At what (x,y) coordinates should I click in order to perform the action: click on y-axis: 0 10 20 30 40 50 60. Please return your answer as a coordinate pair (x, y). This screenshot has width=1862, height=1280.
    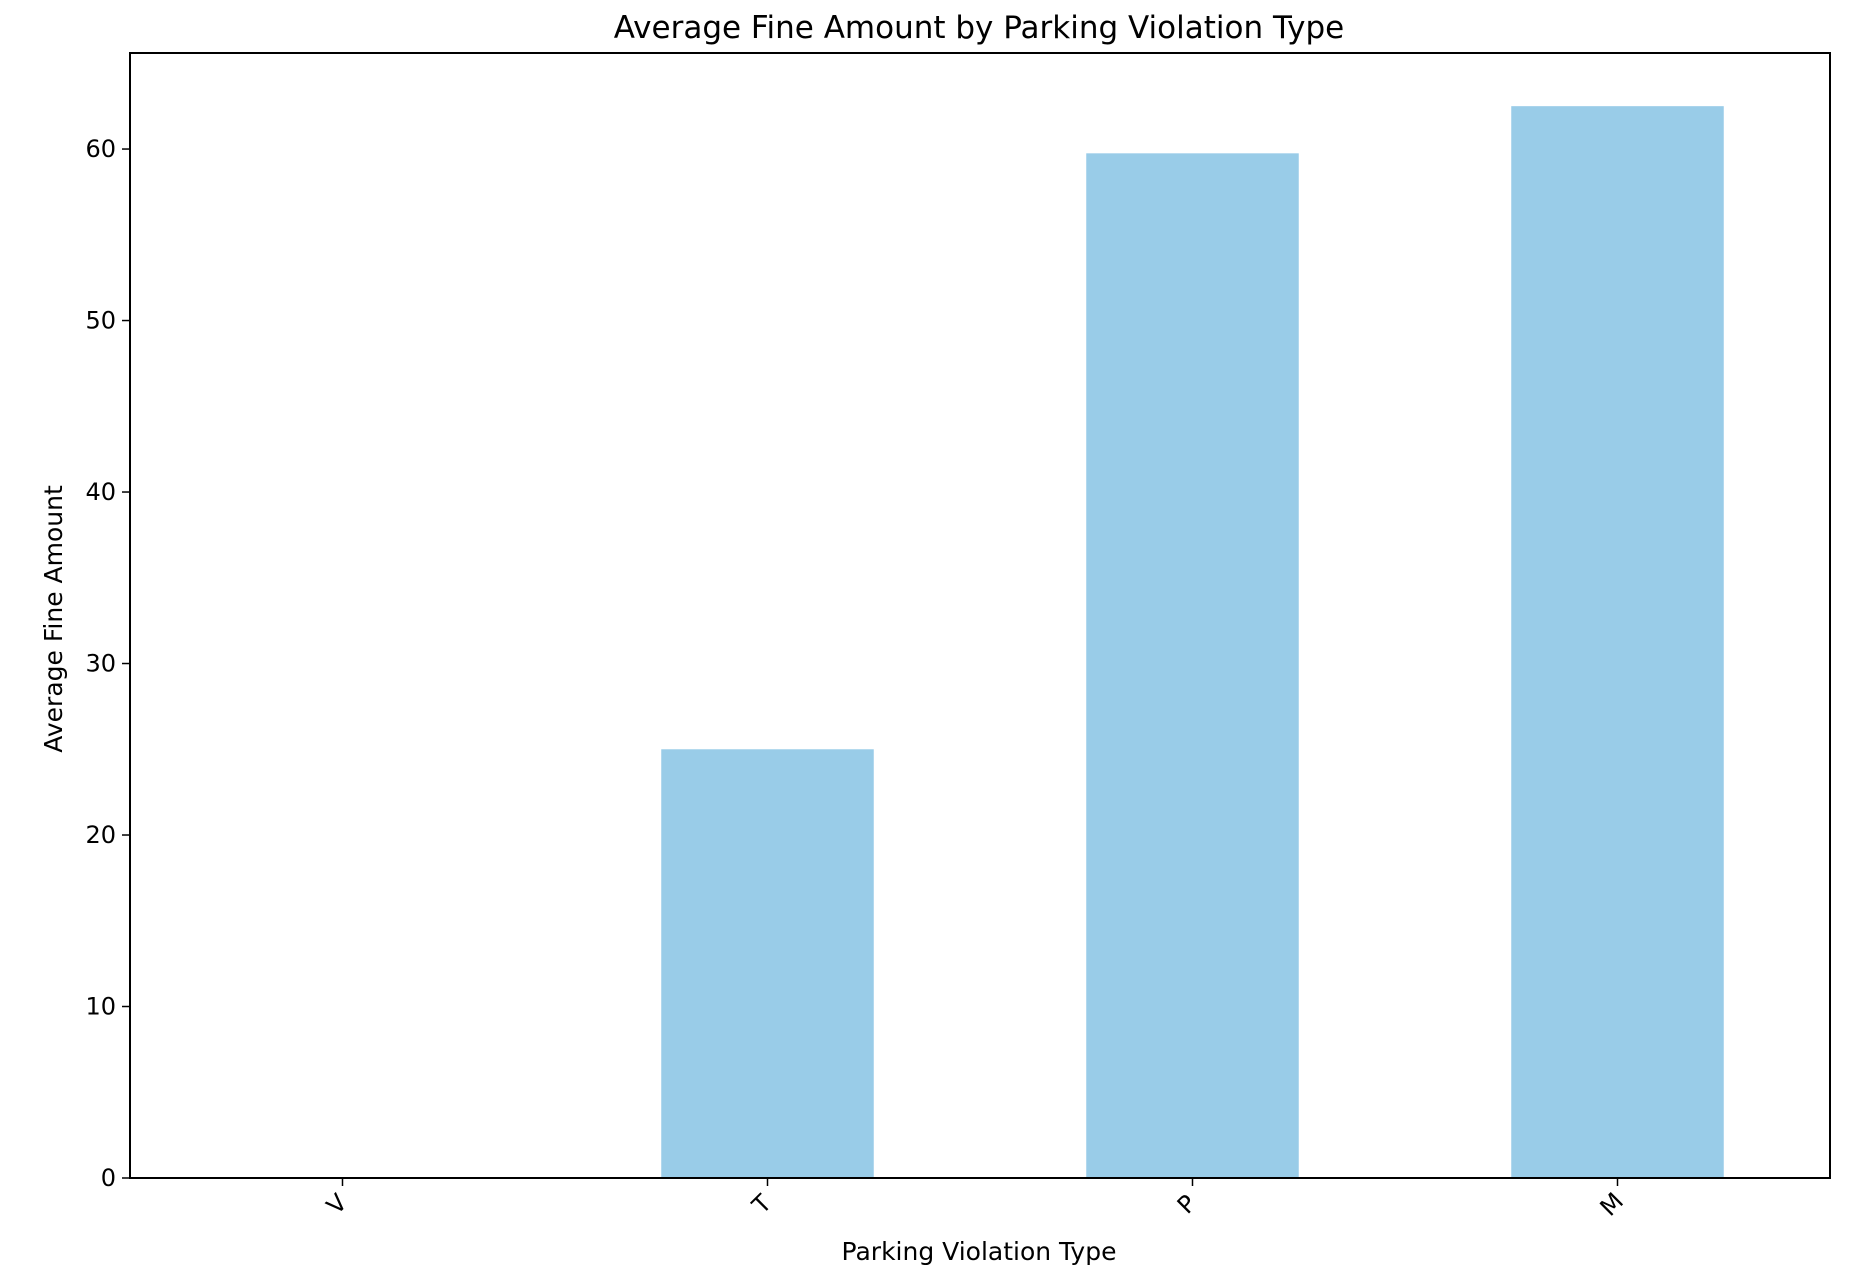
    Looking at the image, I should click on (107, 663).